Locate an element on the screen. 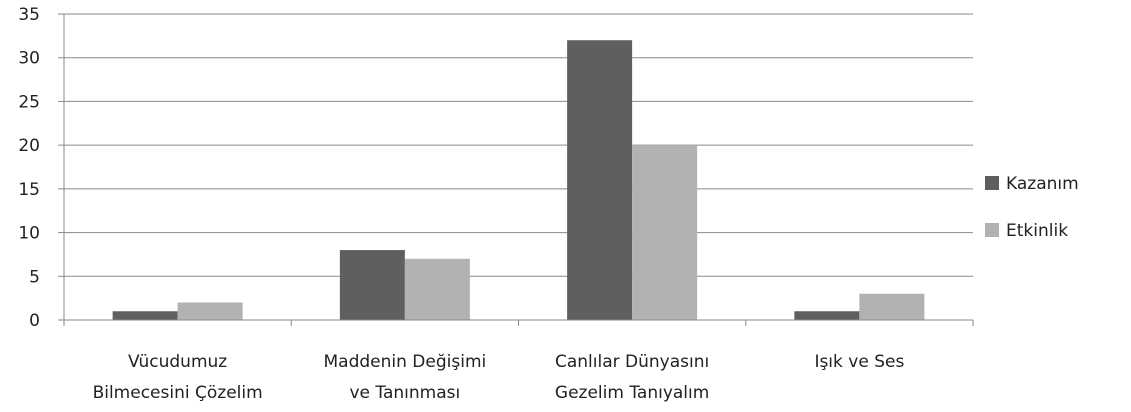 The width and height of the screenshot is (1131, 412). category-label: Bilmecesini Çözelim is located at coordinates (178, 393).